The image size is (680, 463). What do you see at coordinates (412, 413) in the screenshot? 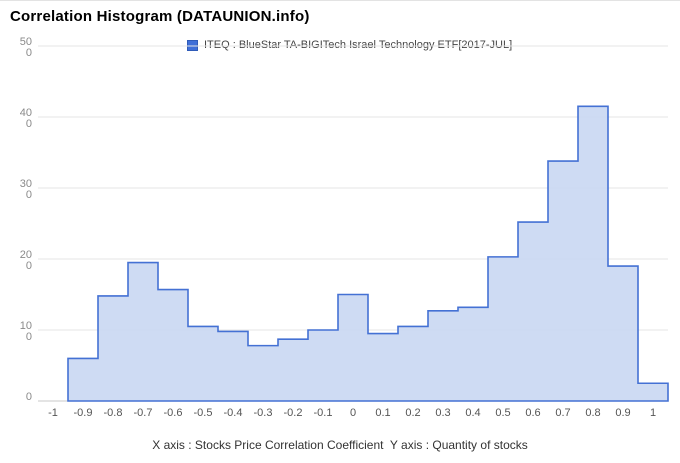
I see `svg-text: 0.2` at bounding box center [412, 413].